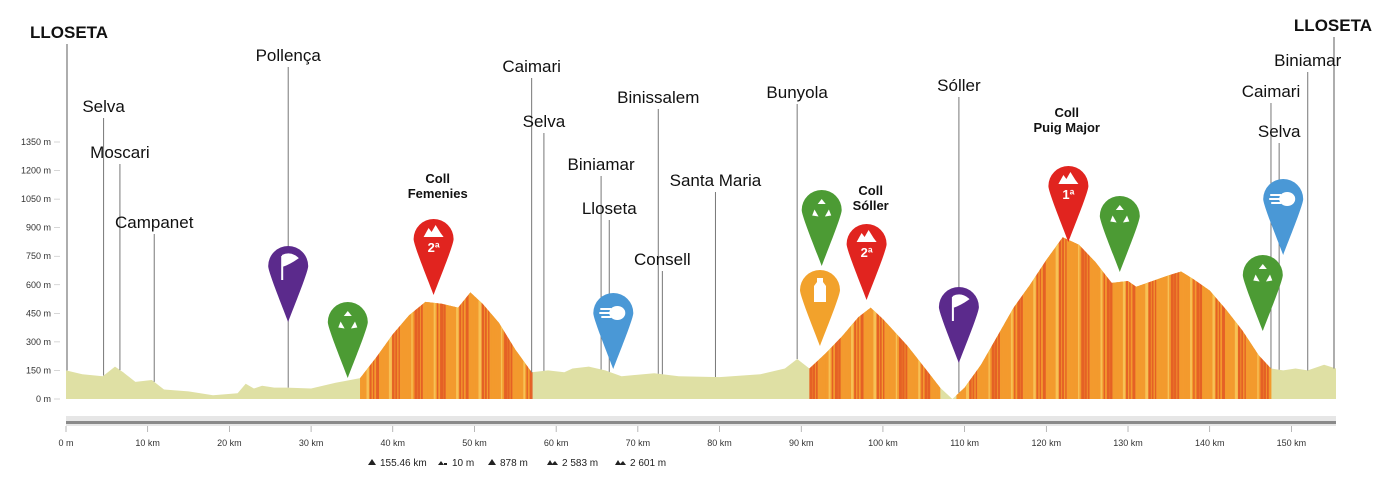  I want to click on endpoint-label: LLOSETA, so click(1333, 25).